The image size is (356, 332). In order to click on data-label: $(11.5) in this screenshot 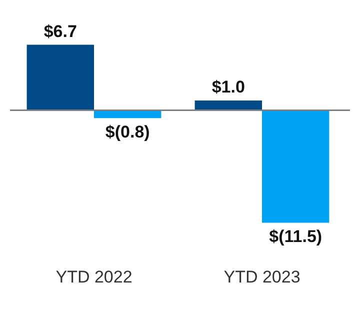, I will do `click(295, 236)`.